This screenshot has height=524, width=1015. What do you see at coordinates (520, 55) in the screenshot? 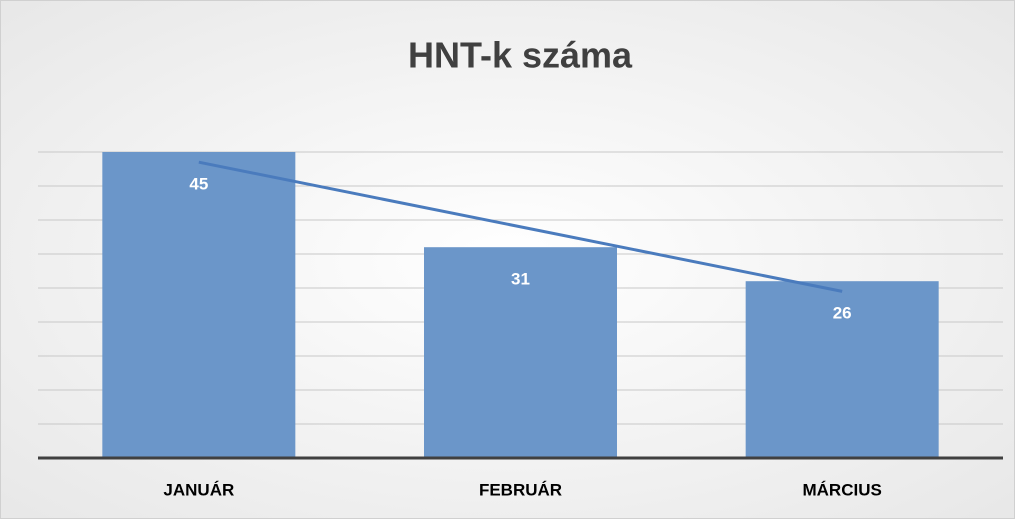
I see `chart-title: HNT-k száma` at bounding box center [520, 55].